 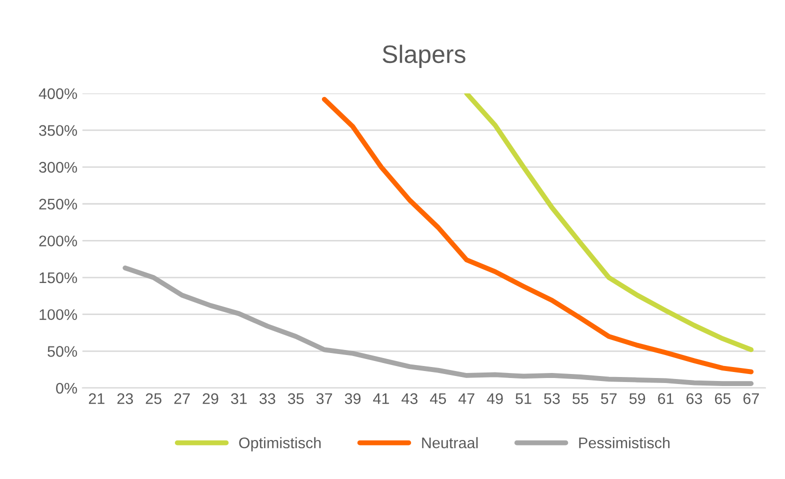 I want to click on x-tick-label: 37, so click(x=324, y=398).